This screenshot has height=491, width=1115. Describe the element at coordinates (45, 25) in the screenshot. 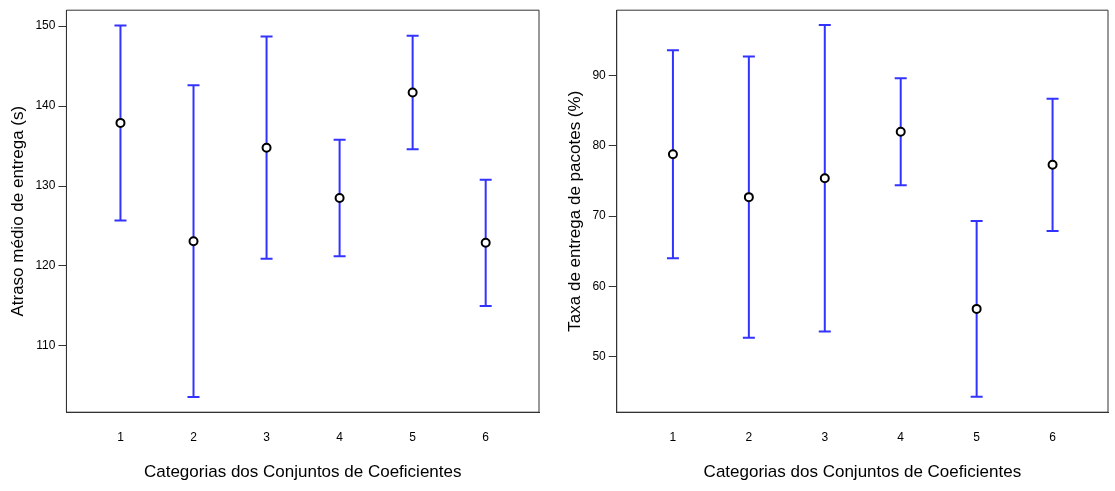

I see `y-tick-label: 150` at that location.